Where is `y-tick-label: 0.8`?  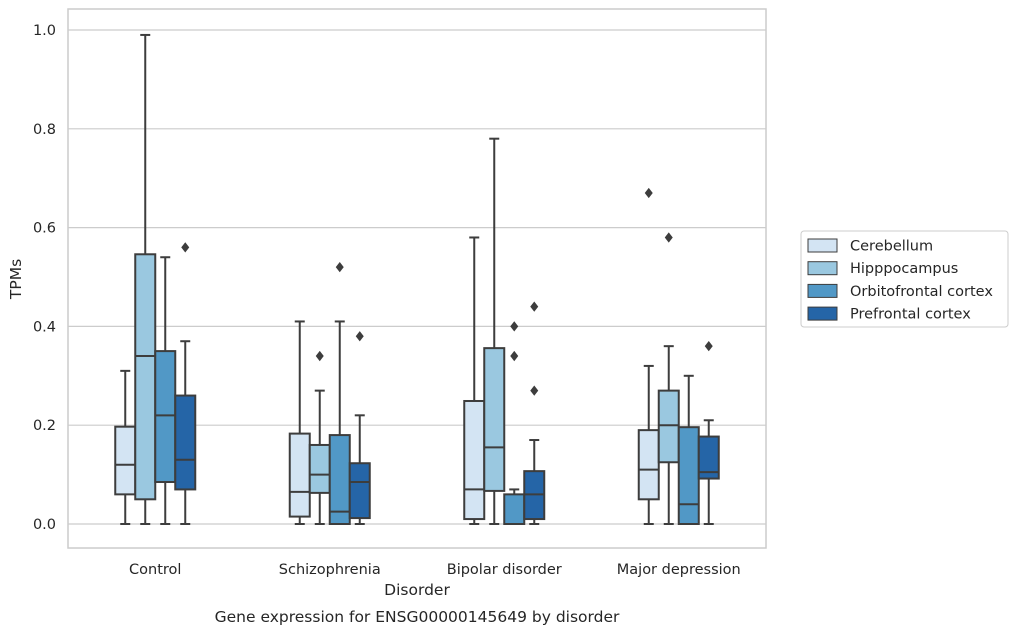
y-tick-label: 0.8 is located at coordinates (44, 130).